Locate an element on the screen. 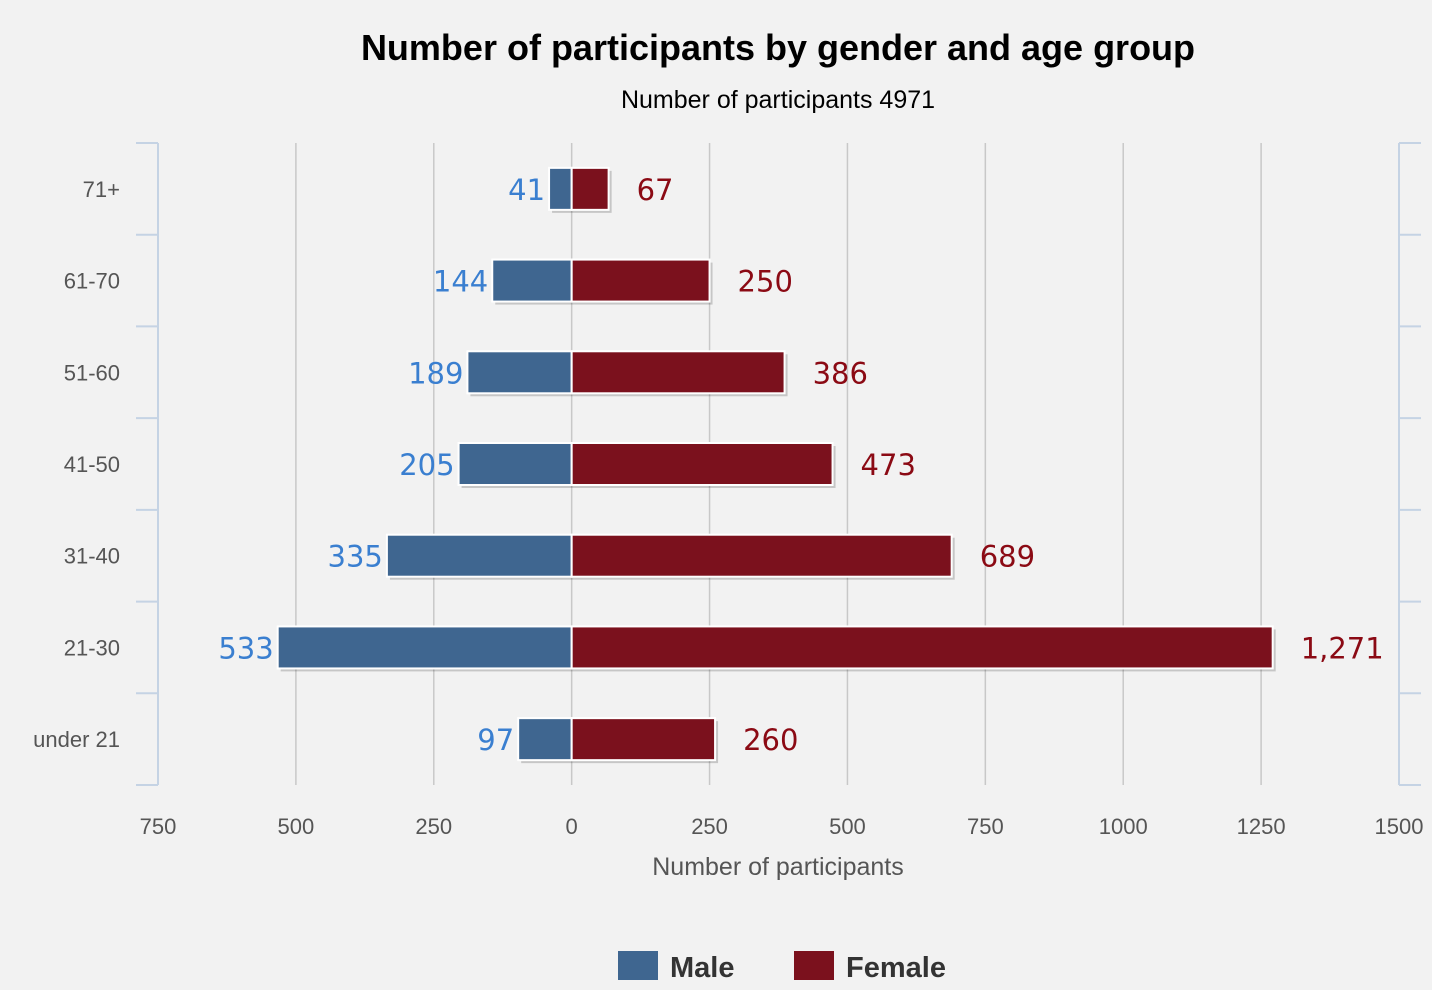  legend-item-female: Female is located at coordinates (870, 967).